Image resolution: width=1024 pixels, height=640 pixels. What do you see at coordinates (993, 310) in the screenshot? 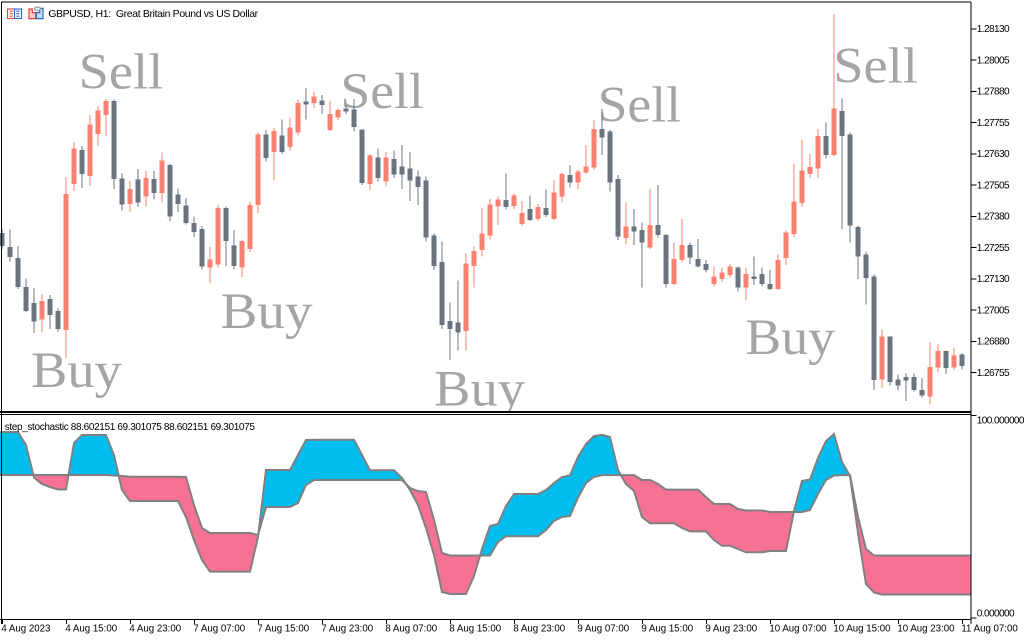
I see `svg-text: 1.27005` at bounding box center [993, 310].